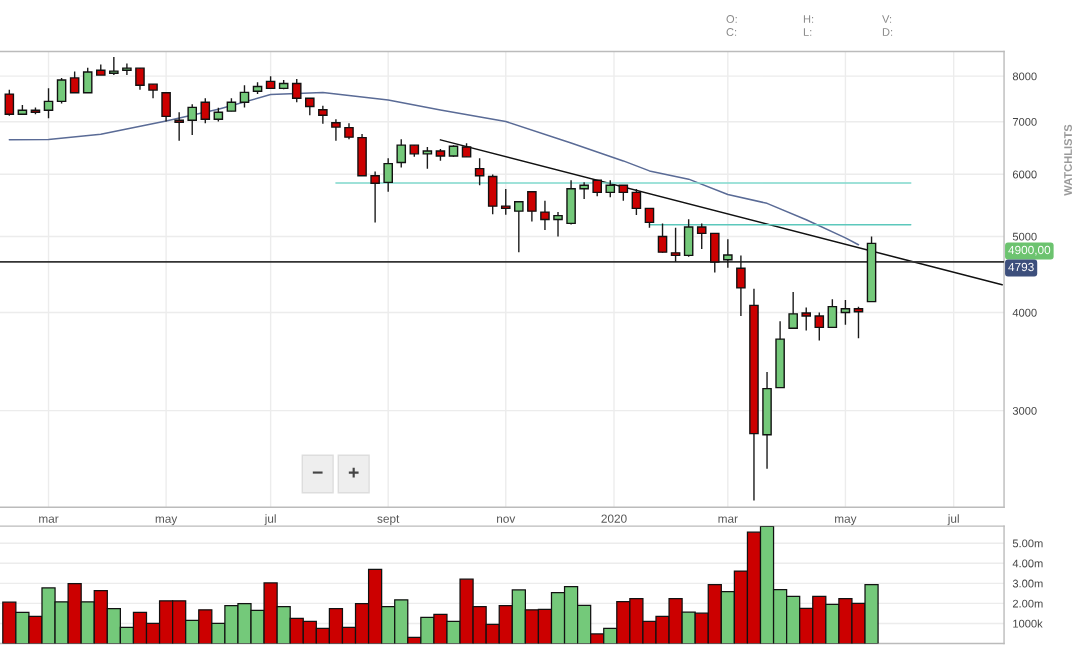 This screenshot has width=1075, height=652. Describe the element at coordinates (1024, 121) in the screenshot. I see `y-tick-label: 7000` at that location.